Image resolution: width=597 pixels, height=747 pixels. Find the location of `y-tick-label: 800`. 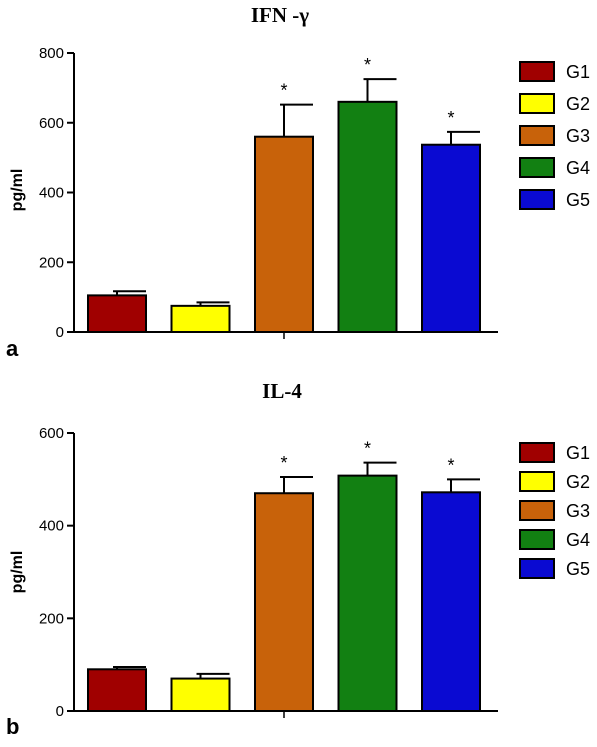

y-tick-label: 800 is located at coordinates (51, 53).